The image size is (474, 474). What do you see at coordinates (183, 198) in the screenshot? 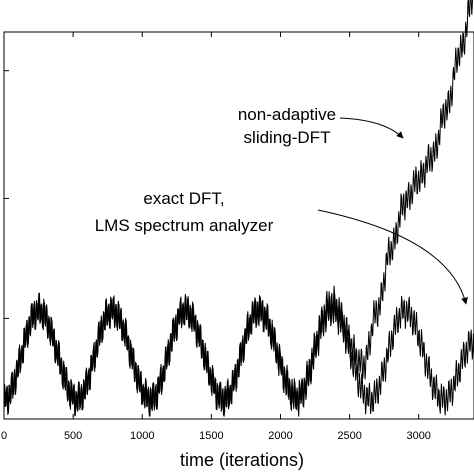
I see `annotation-text: exact DFT,` at bounding box center [183, 198].